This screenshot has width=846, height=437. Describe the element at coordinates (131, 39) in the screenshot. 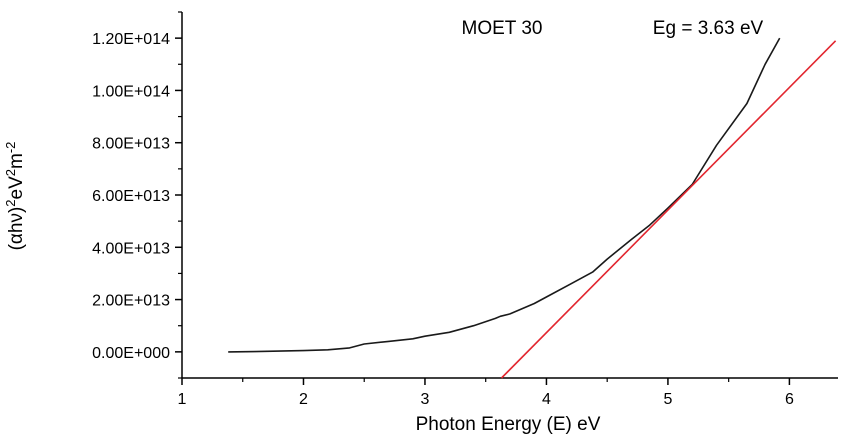

I see `y-tick-label: 1.20E+014` at that location.